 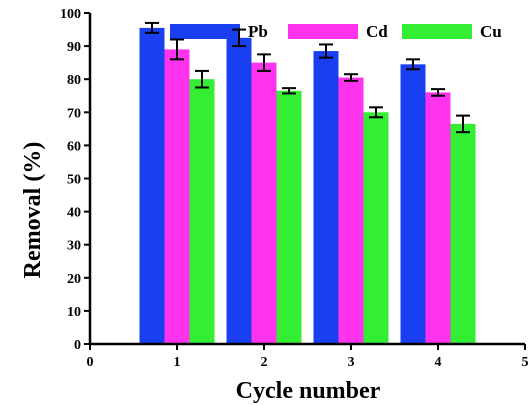 What do you see at coordinates (33, 210) in the screenshot?
I see `y-axis-title: Removal (%)` at bounding box center [33, 210].